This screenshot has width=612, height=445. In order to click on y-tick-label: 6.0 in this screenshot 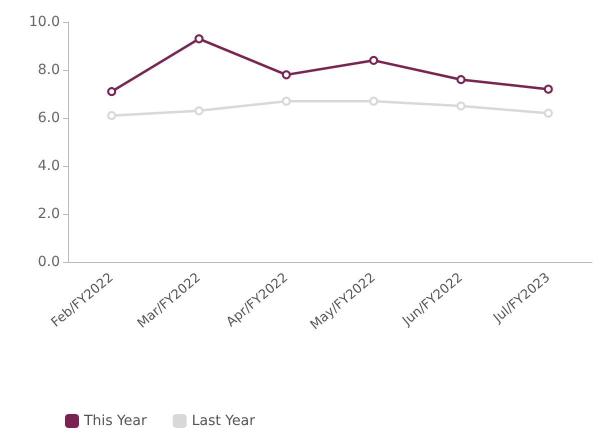, I will do `click(49, 118)`.